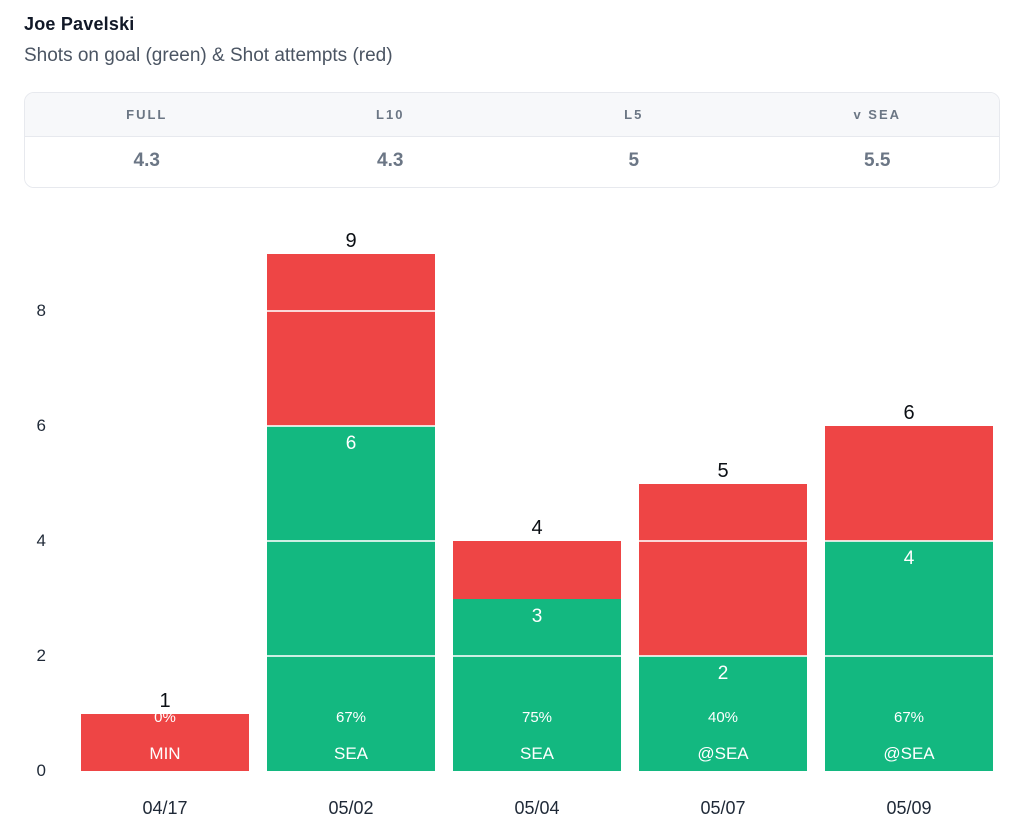  What do you see at coordinates (351, 443) in the screenshot?
I see `sog-value-label: 6` at bounding box center [351, 443].